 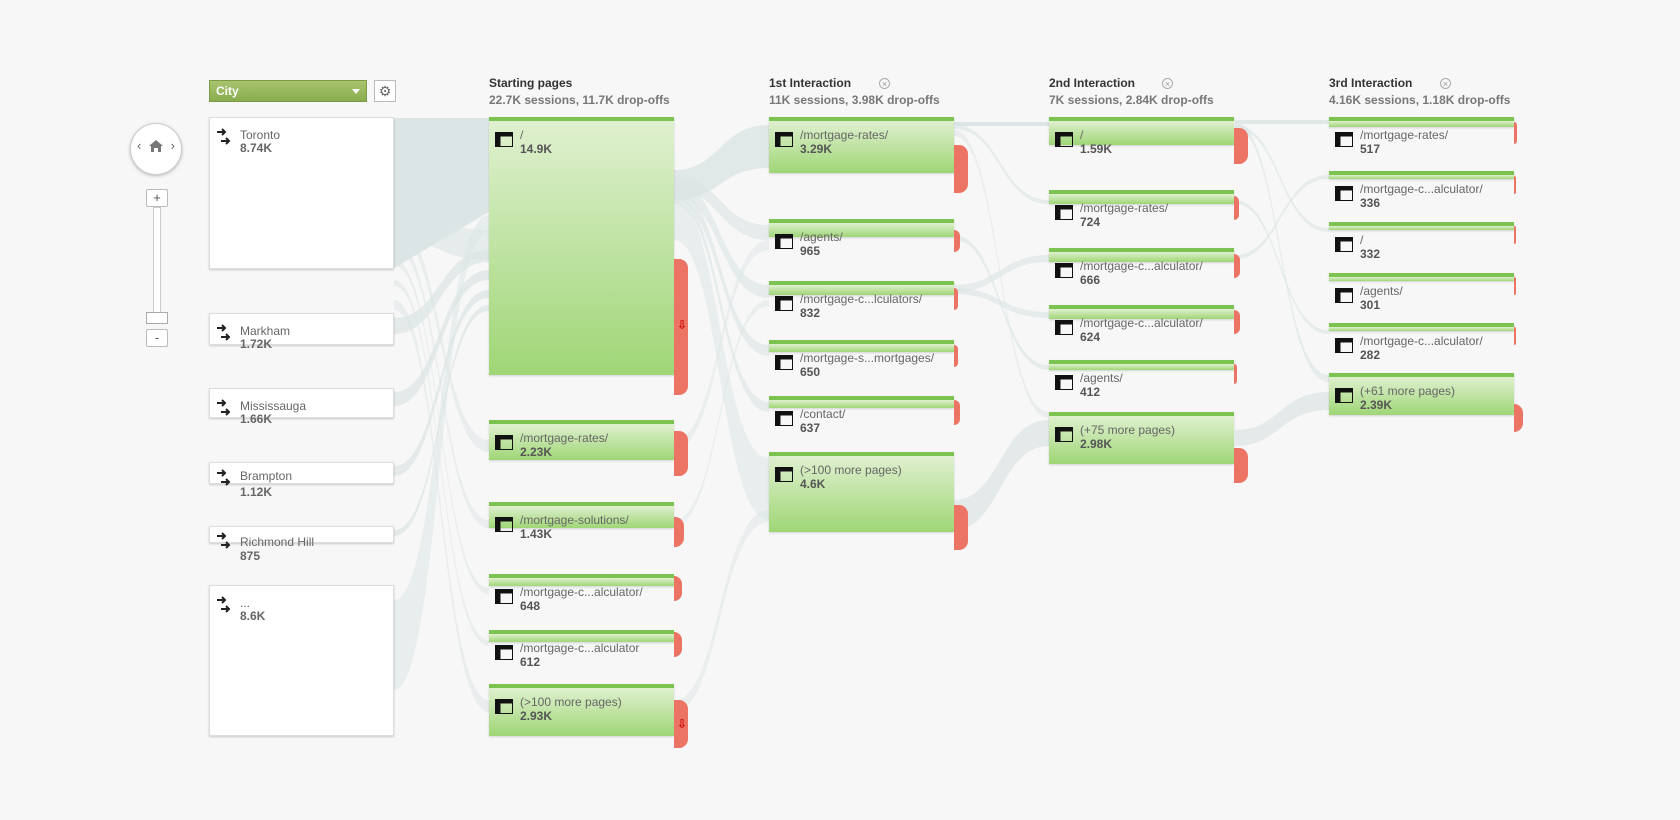 What do you see at coordinates (1141, 136) in the screenshot?
I see `page-node: / 1.59K` at bounding box center [1141, 136].